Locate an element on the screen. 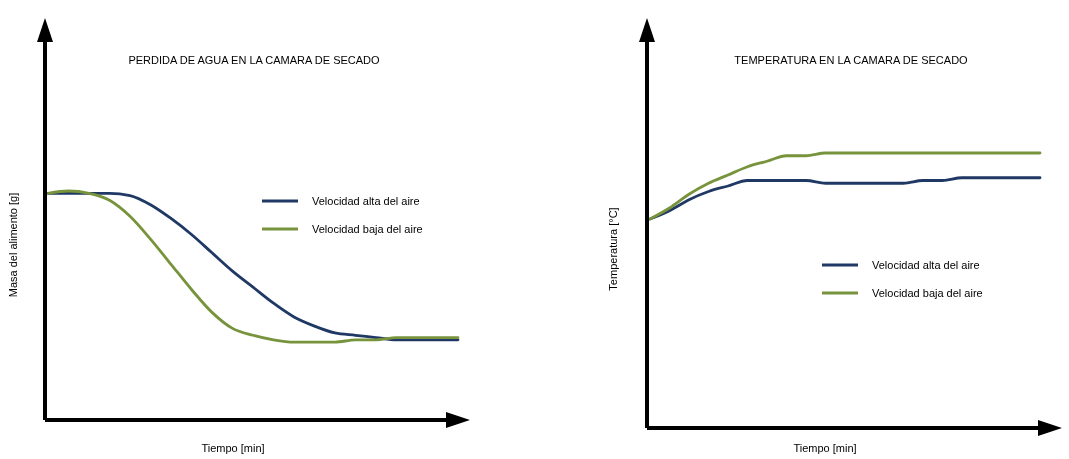  chart-title: PERDIDA DE AGUA EN LA CAMARA DE SECADO is located at coordinates (254, 60).